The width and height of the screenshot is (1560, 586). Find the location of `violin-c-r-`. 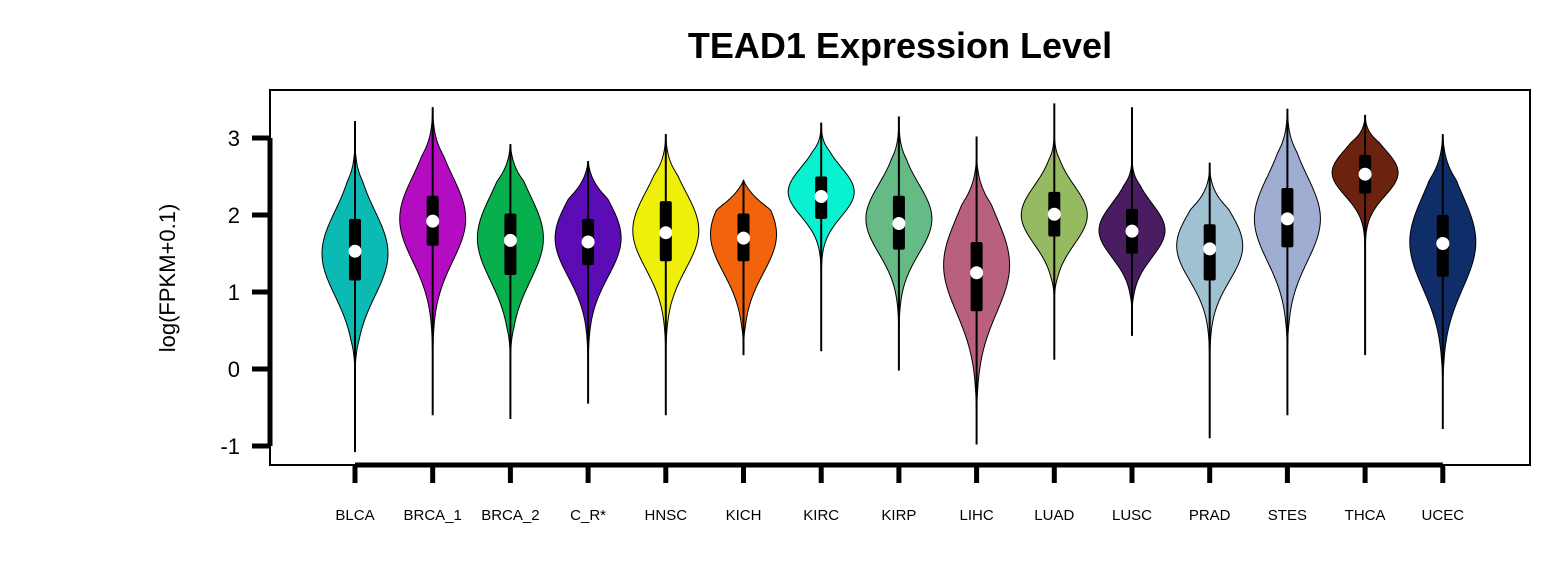

violin-c-r- is located at coordinates (588, 282).